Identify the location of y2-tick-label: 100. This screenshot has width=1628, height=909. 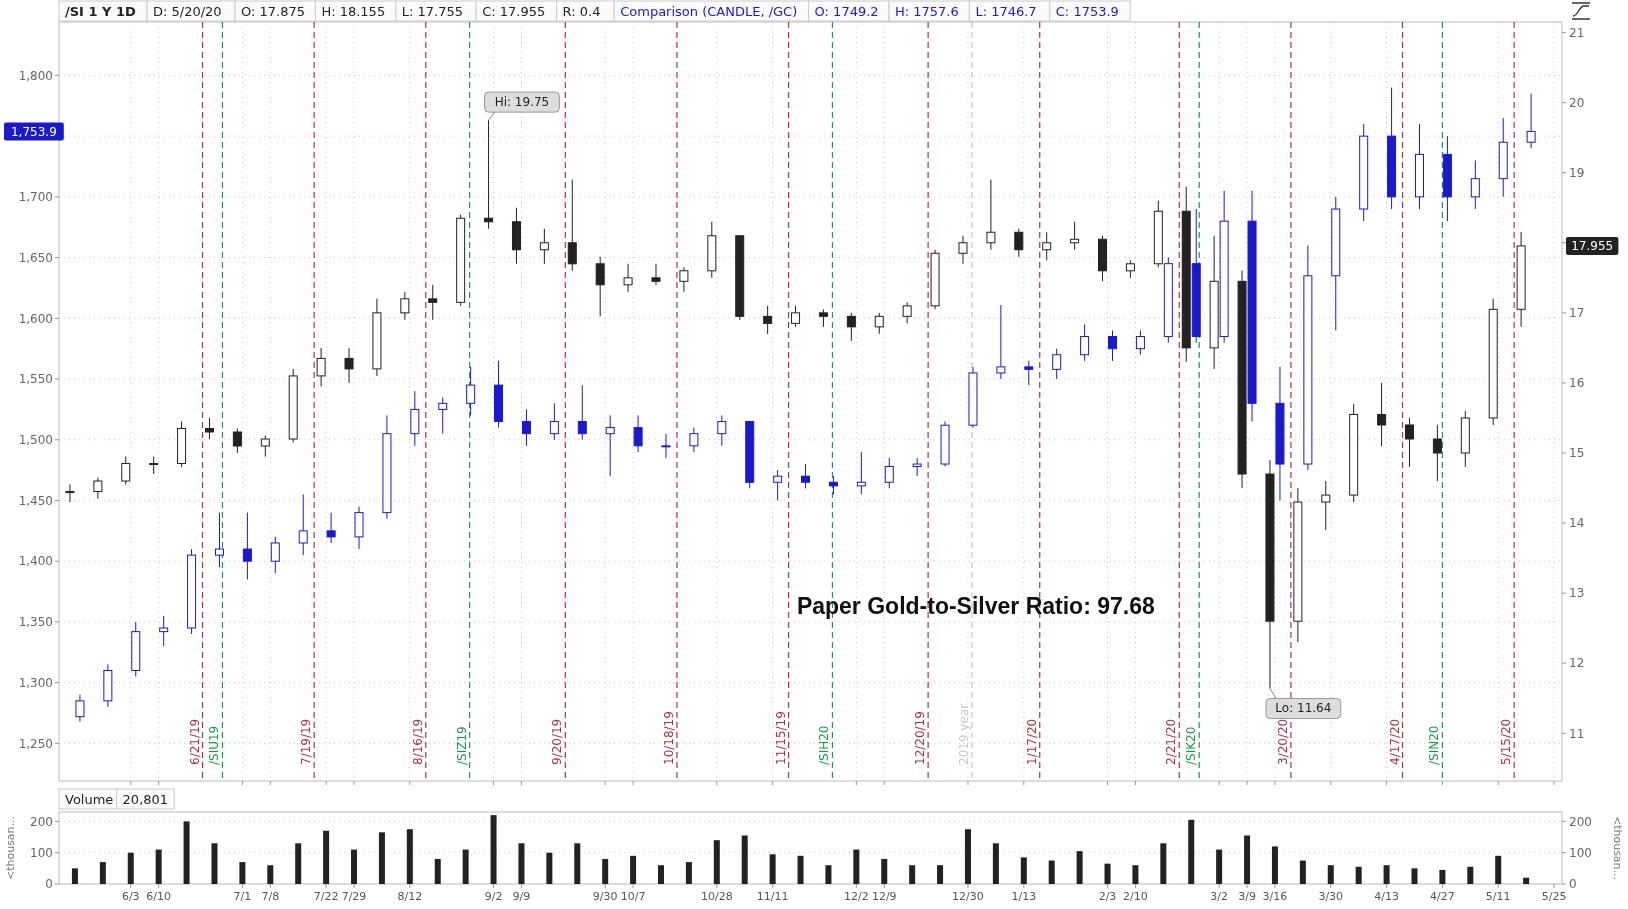
(1580, 852).